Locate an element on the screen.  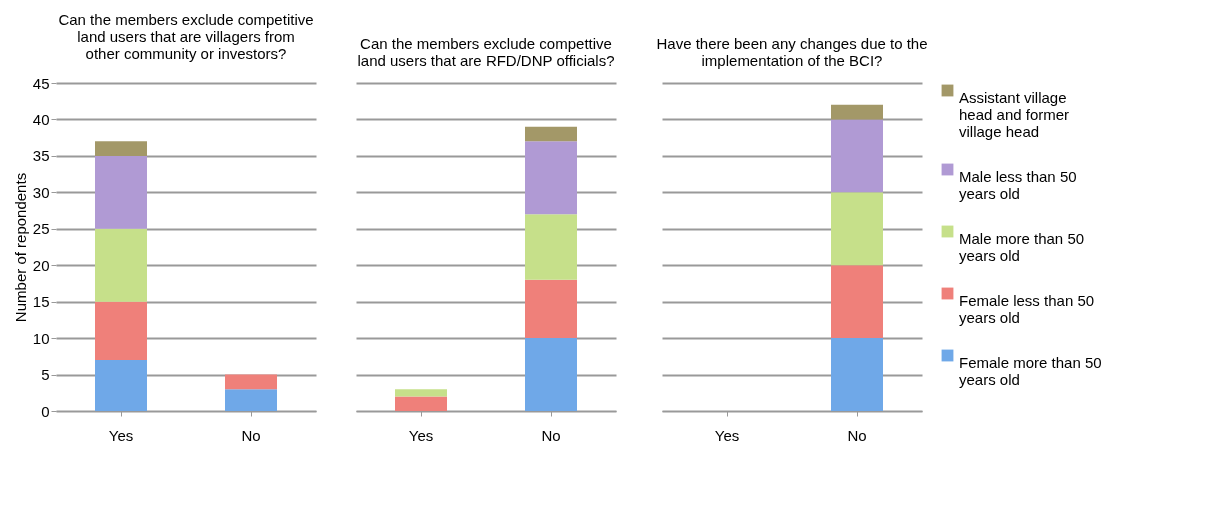
legend-label: Assistant village head and former village head is located at coordinates (1014, 114).